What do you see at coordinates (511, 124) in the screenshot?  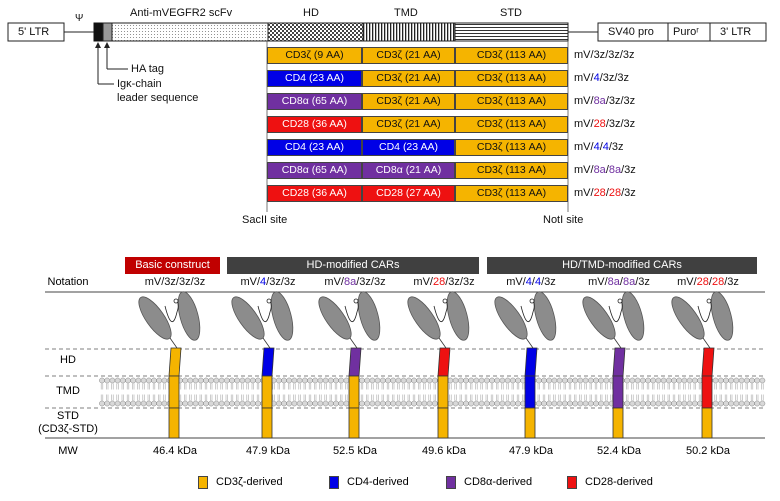 I see `construct-std-segment: CD3ζ (113 AA)` at bounding box center [511, 124].